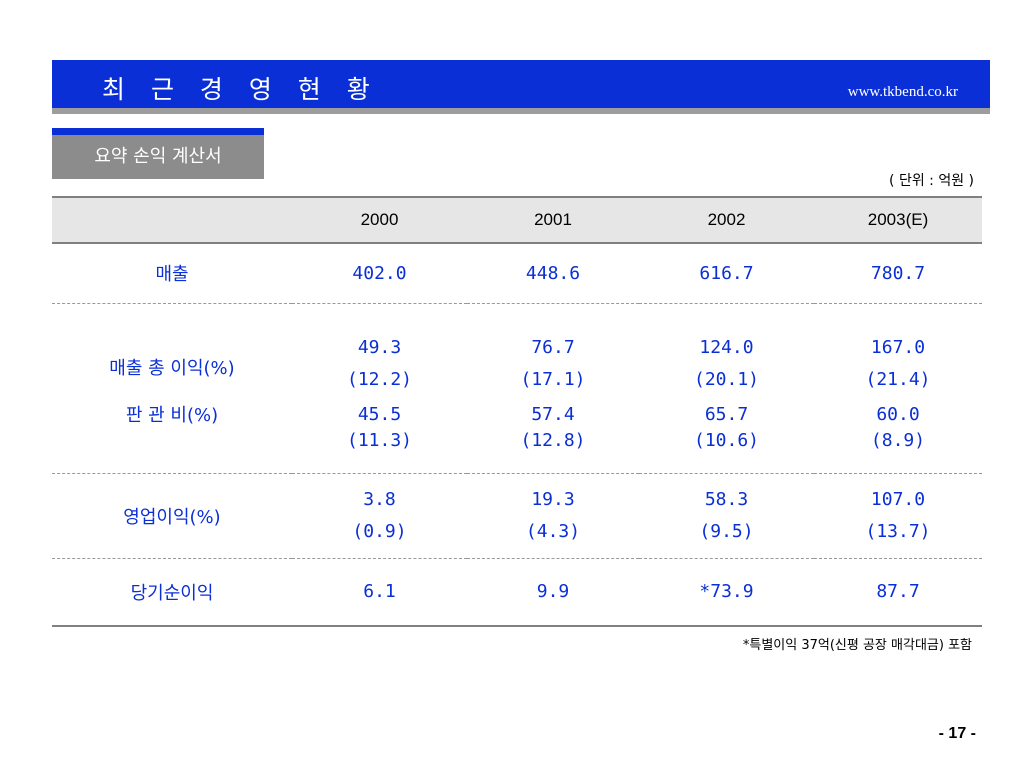  I want to click on gross-pct-2003e: (21.4), so click(898, 379).